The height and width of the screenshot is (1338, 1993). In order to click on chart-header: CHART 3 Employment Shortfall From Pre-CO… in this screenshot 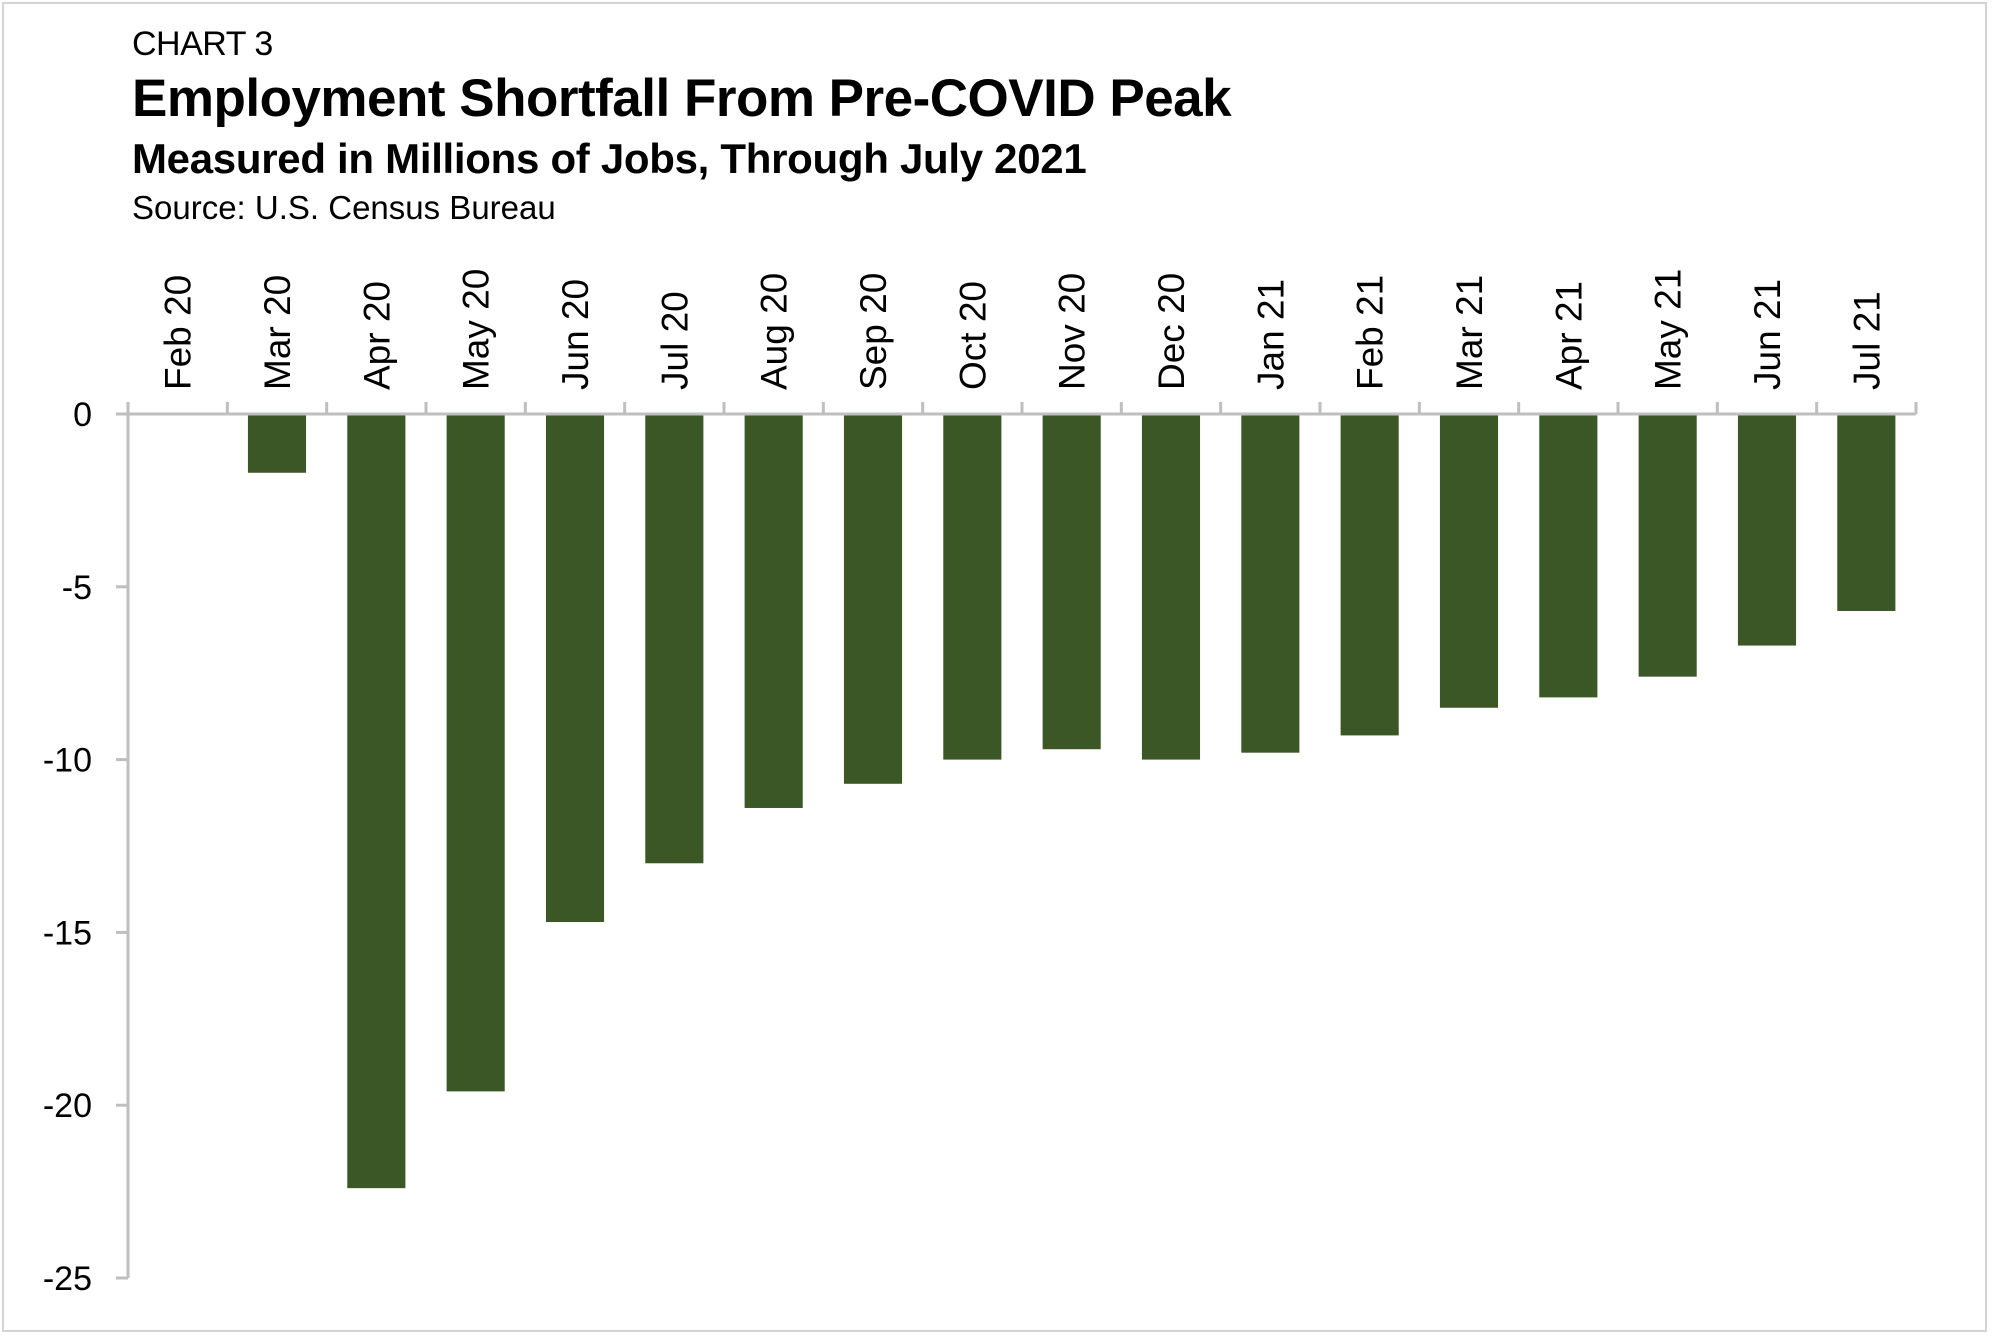, I will do `click(682, 126)`.